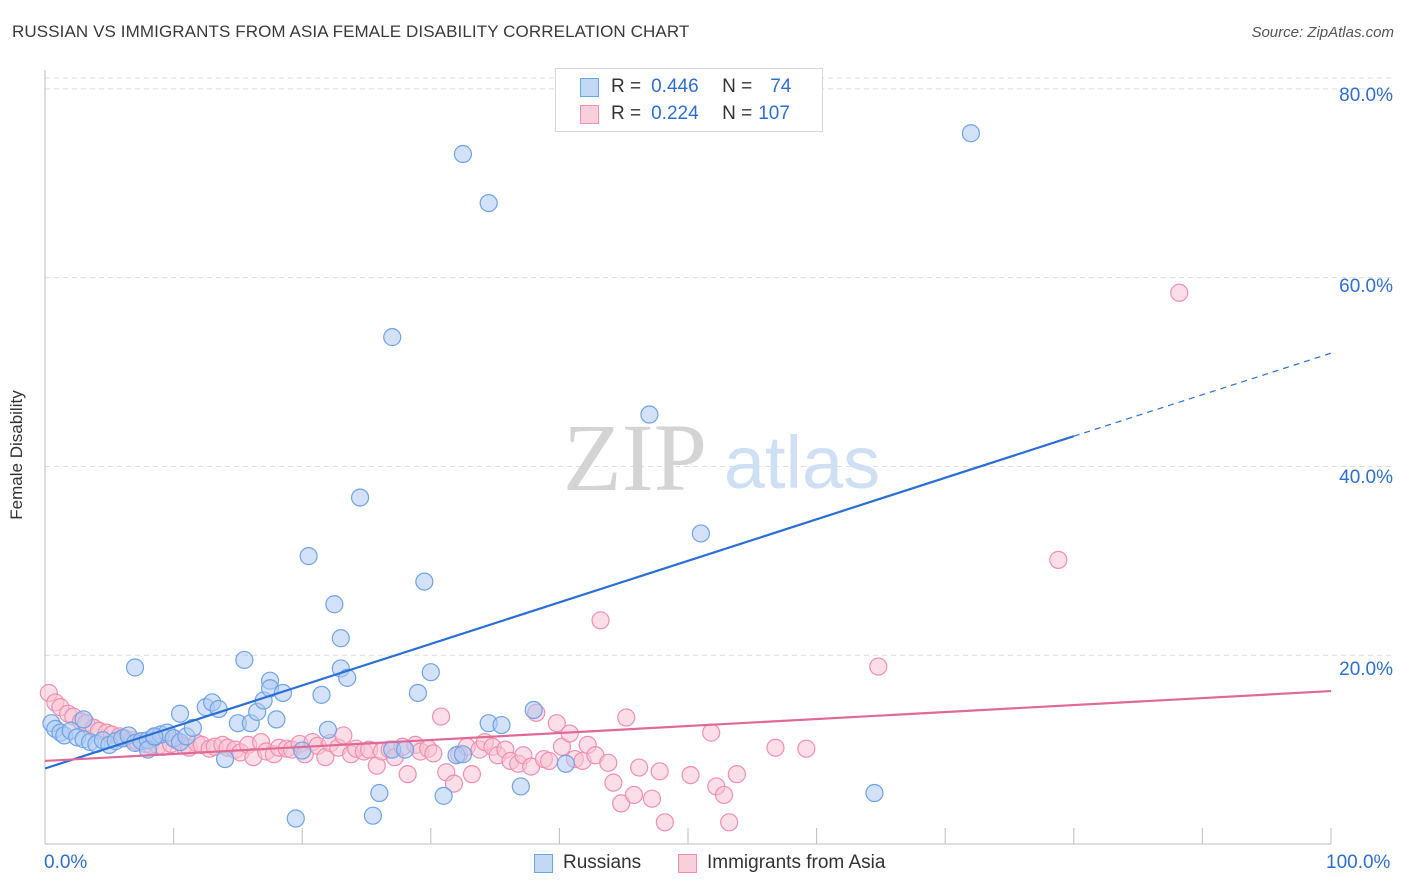  I want to click on y-tick-label: 40.0%, so click(1366, 477).